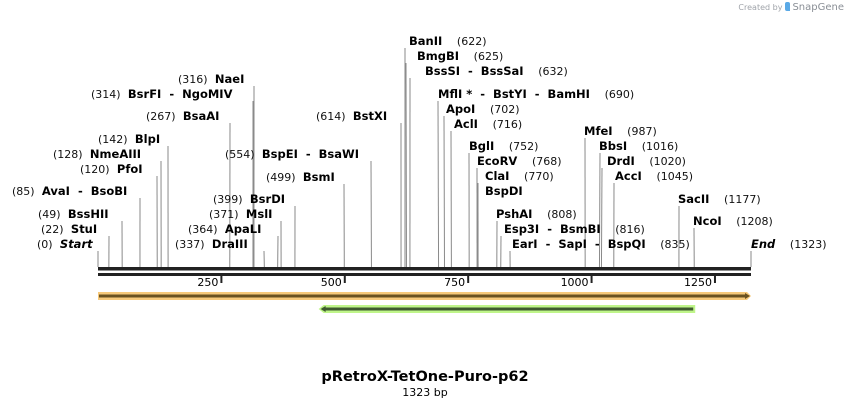  I want to click on snapgene-logo-icon, so click(788, 6).